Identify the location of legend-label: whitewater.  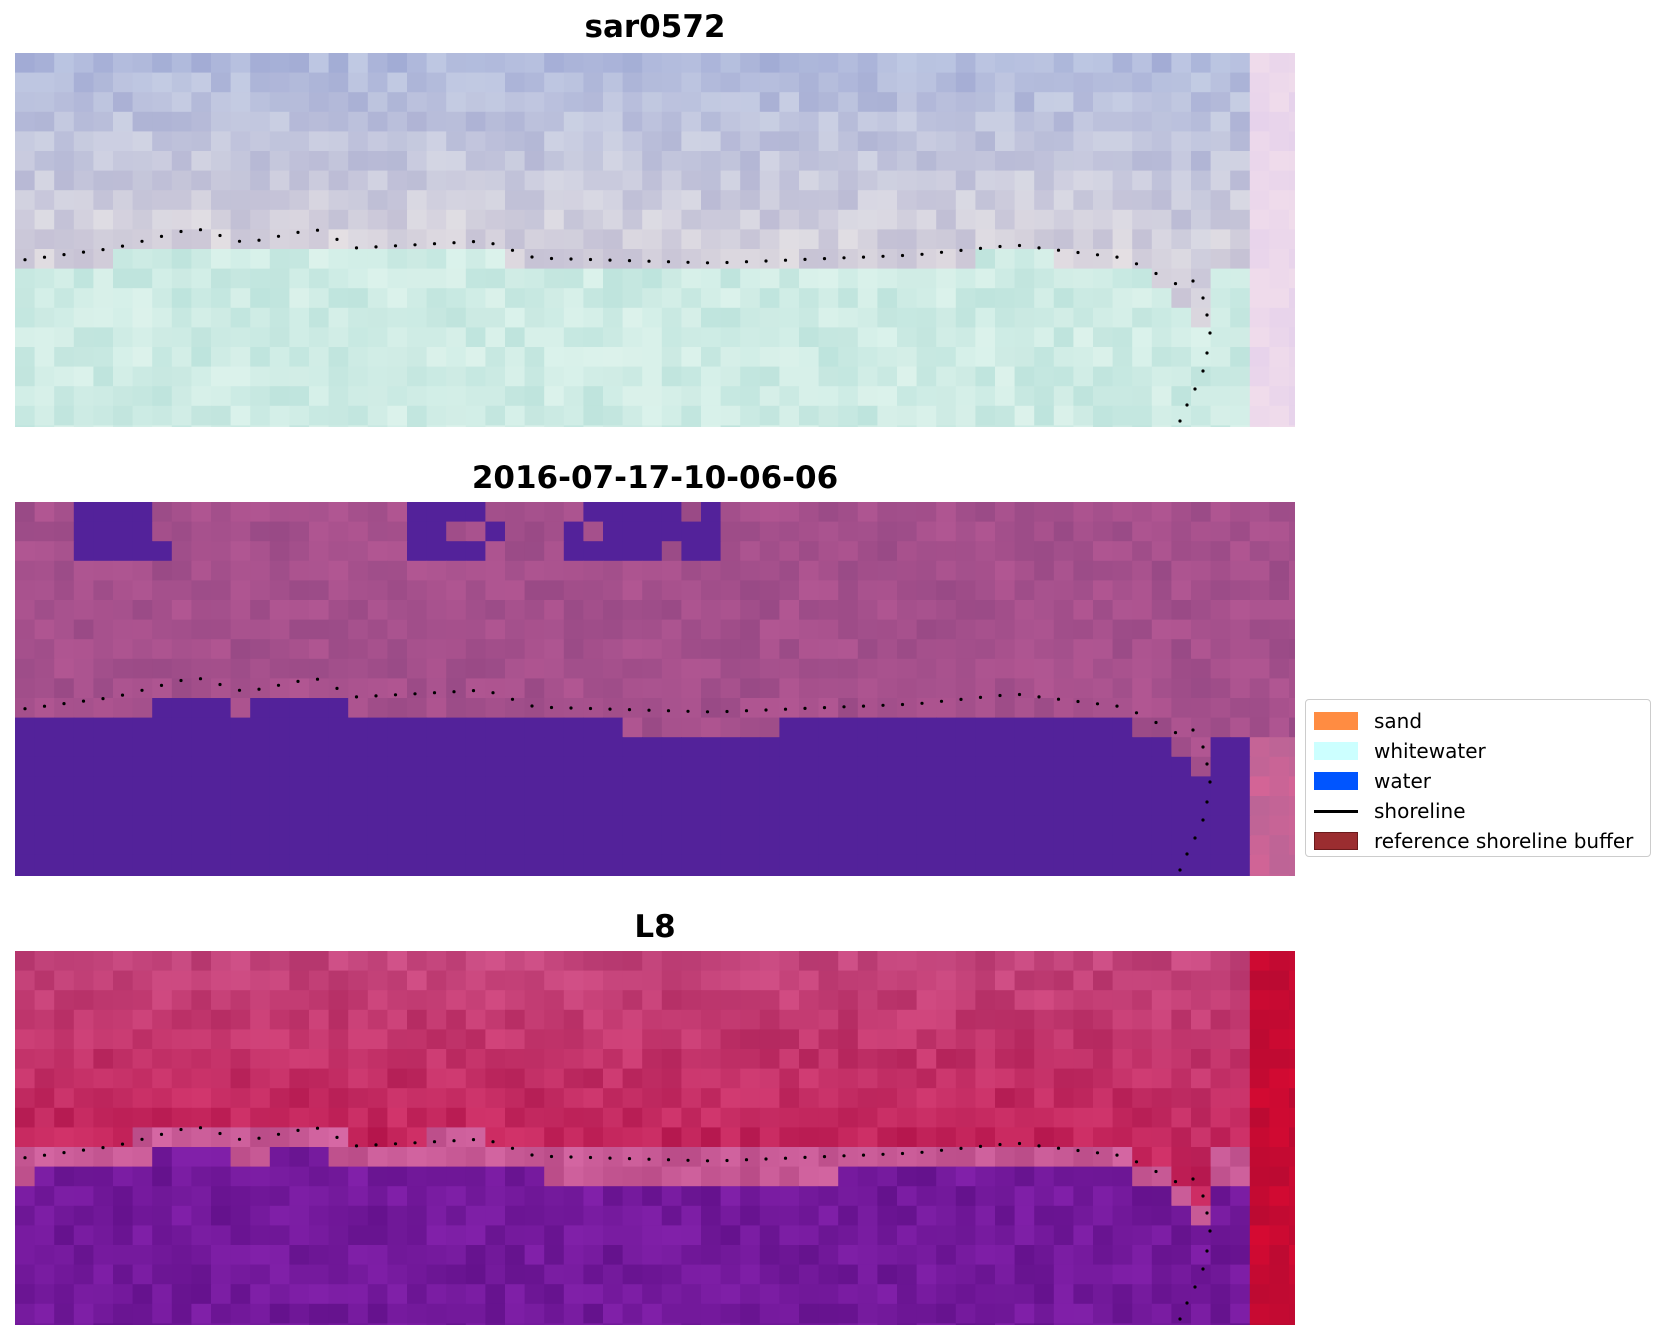
(1430, 751).